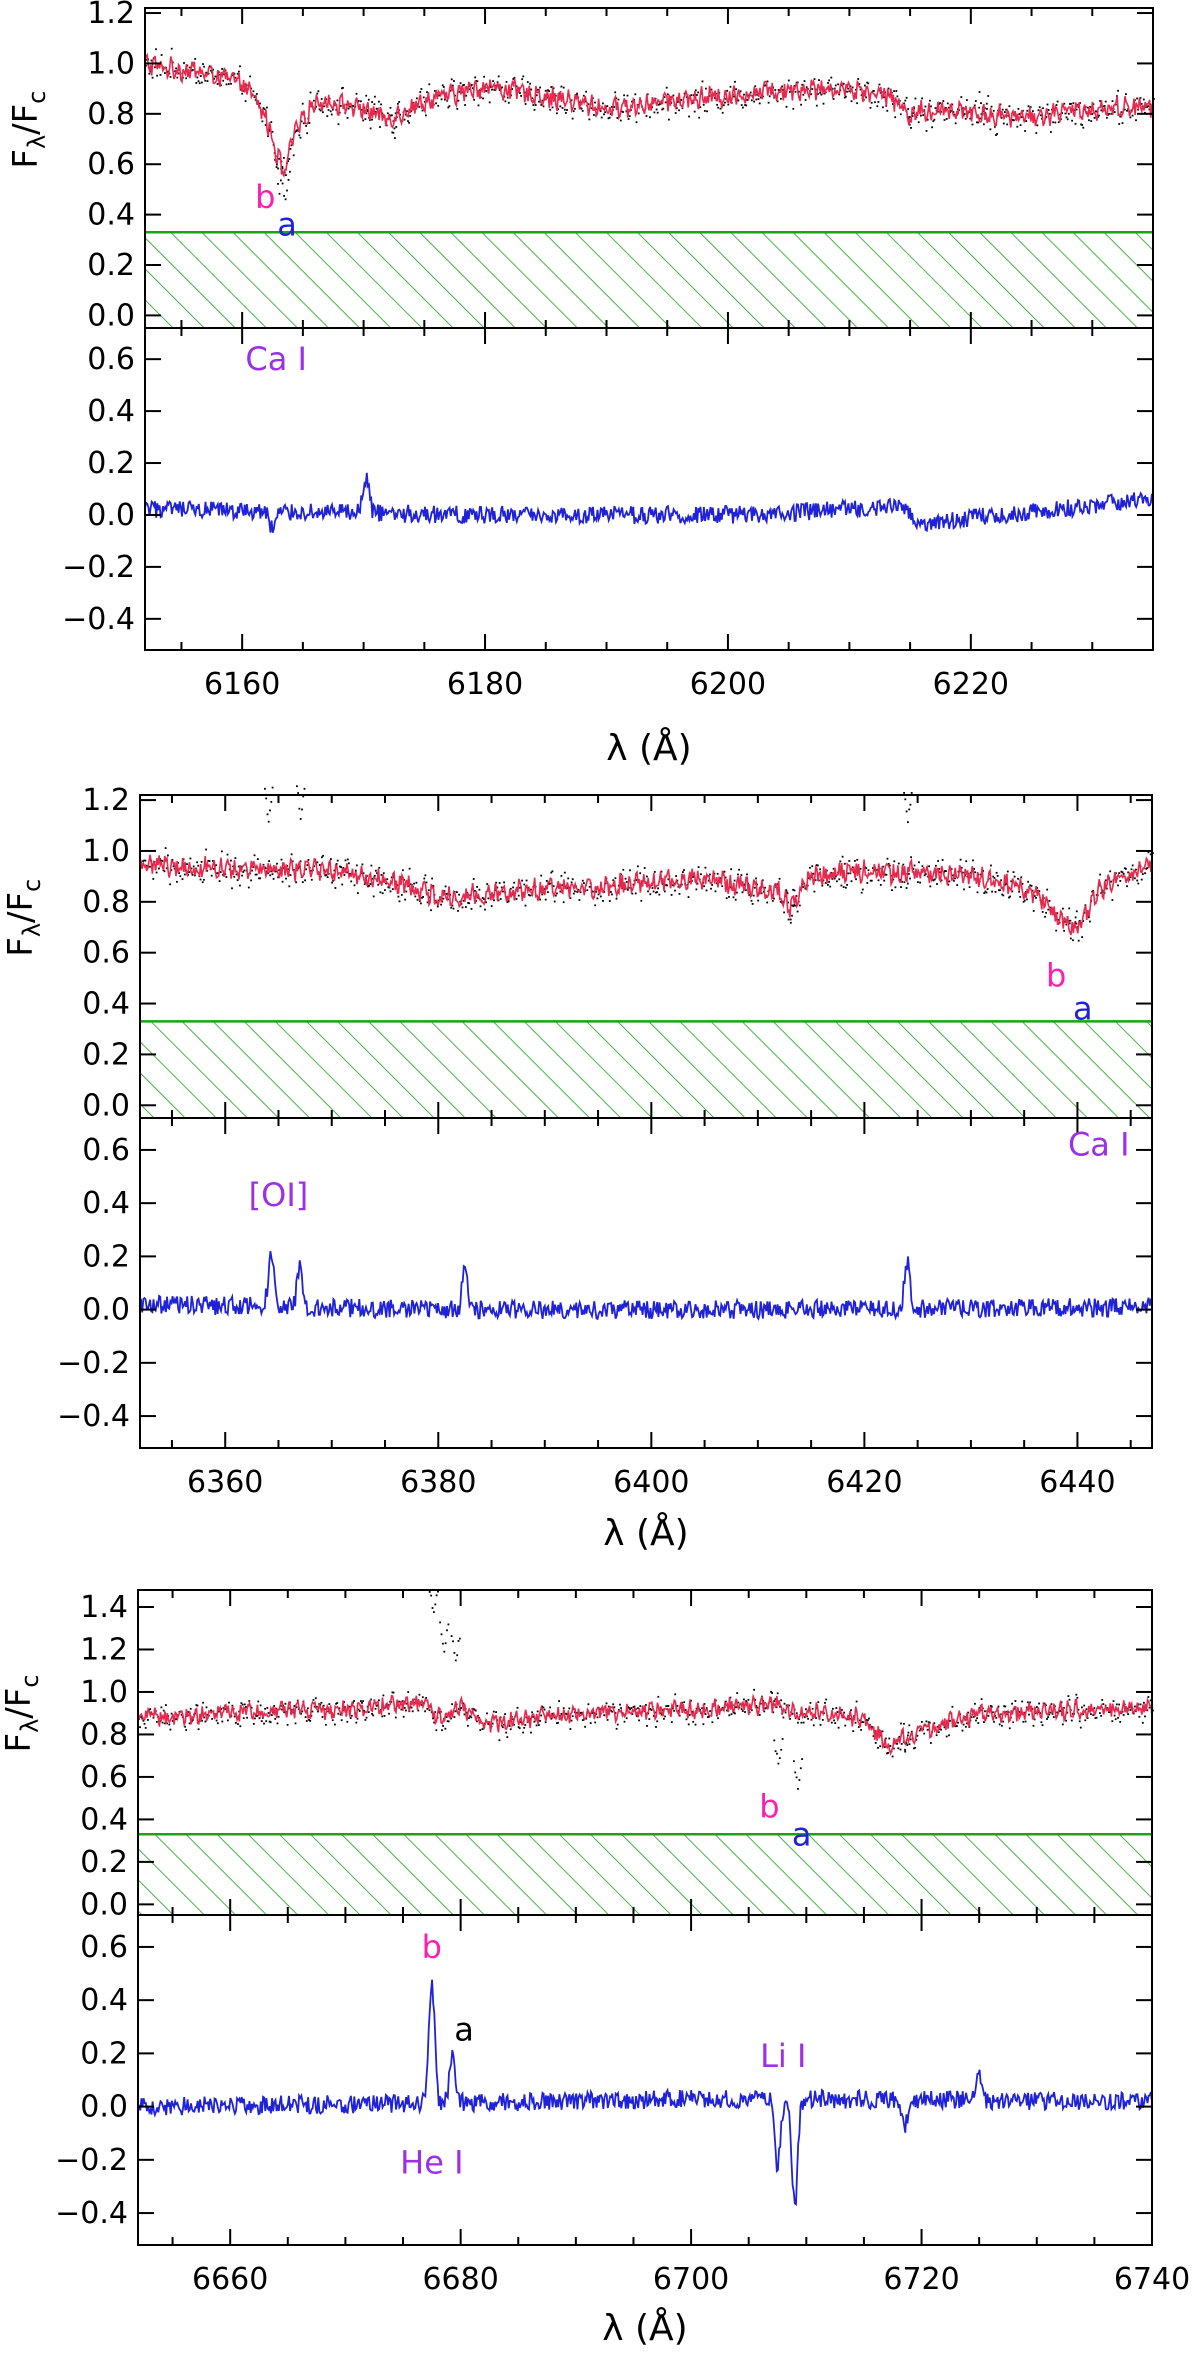 Image resolution: width=1200 pixels, height=2354 pixels. What do you see at coordinates (728, 684) in the screenshot?
I see `x-tick-label: 6200` at bounding box center [728, 684].